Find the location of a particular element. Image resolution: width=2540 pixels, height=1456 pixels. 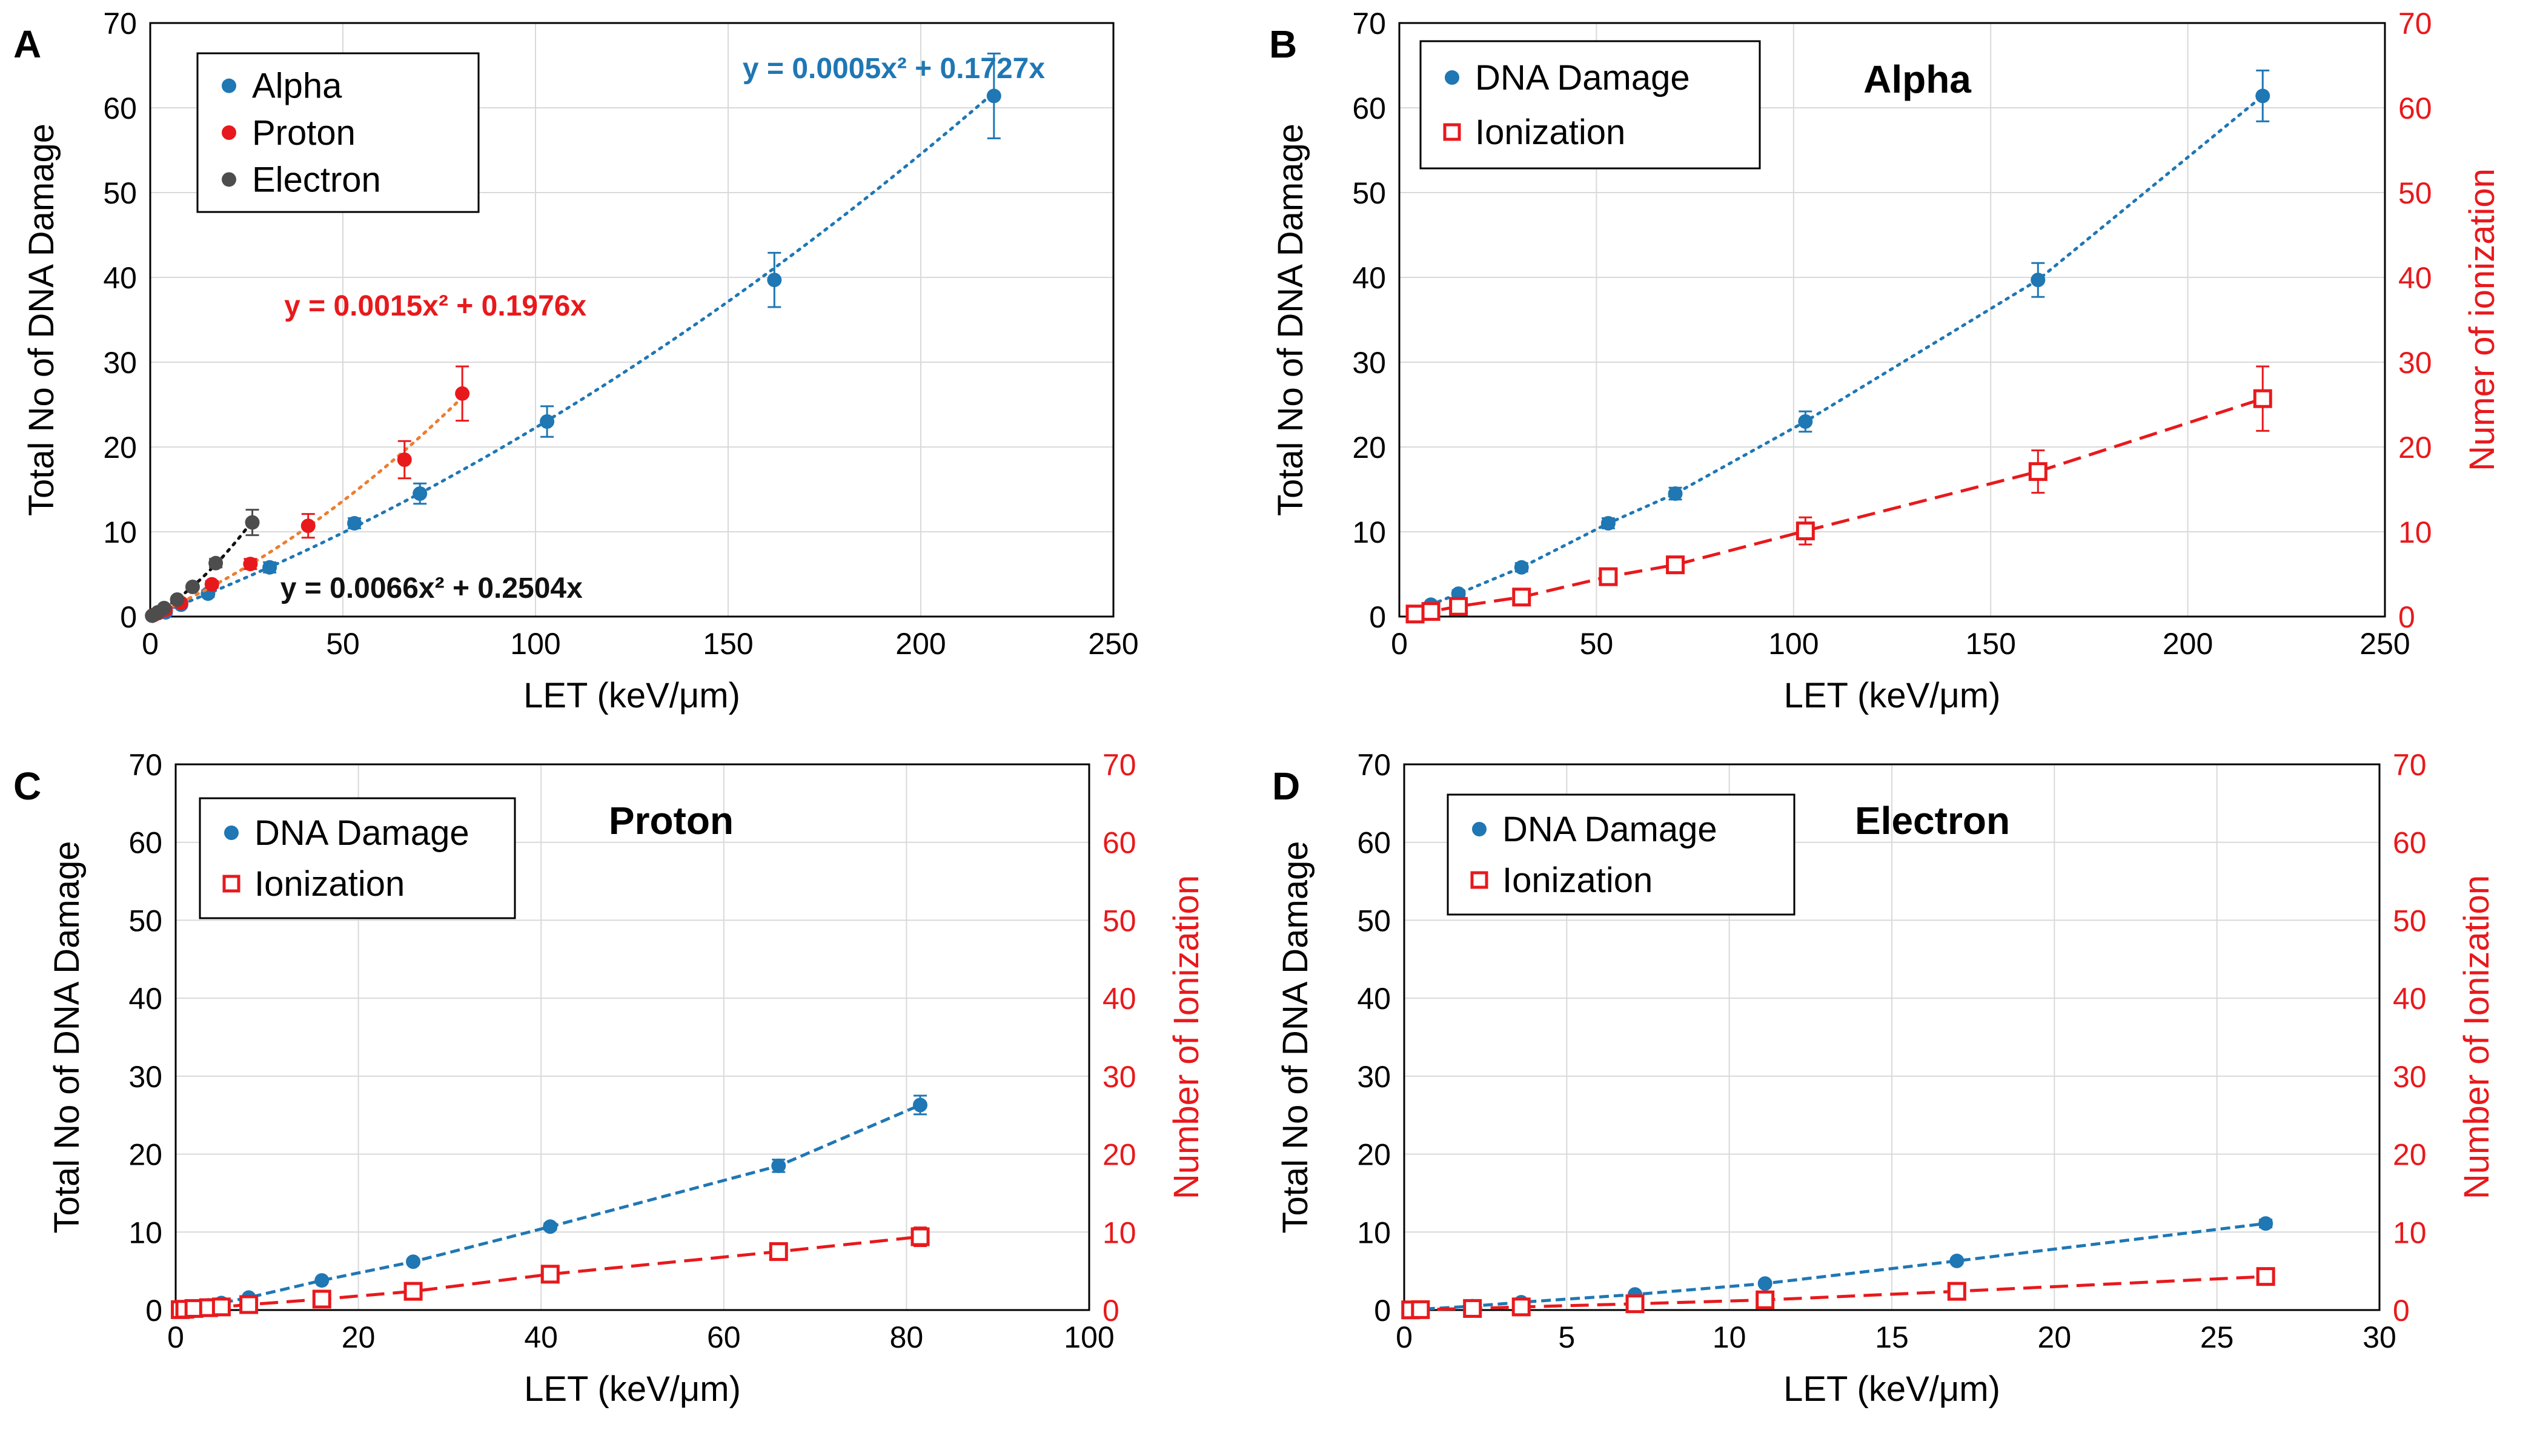

y-tick-label: 10 is located at coordinates (145, 1232).